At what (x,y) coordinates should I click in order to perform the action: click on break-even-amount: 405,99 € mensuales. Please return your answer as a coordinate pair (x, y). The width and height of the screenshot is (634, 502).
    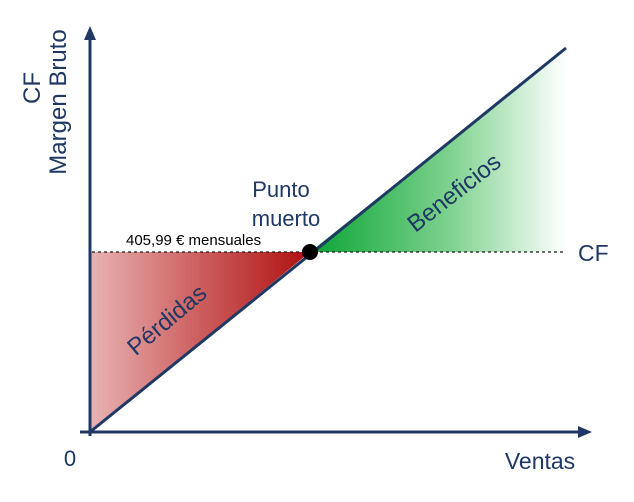
    Looking at the image, I should click on (193, 240).